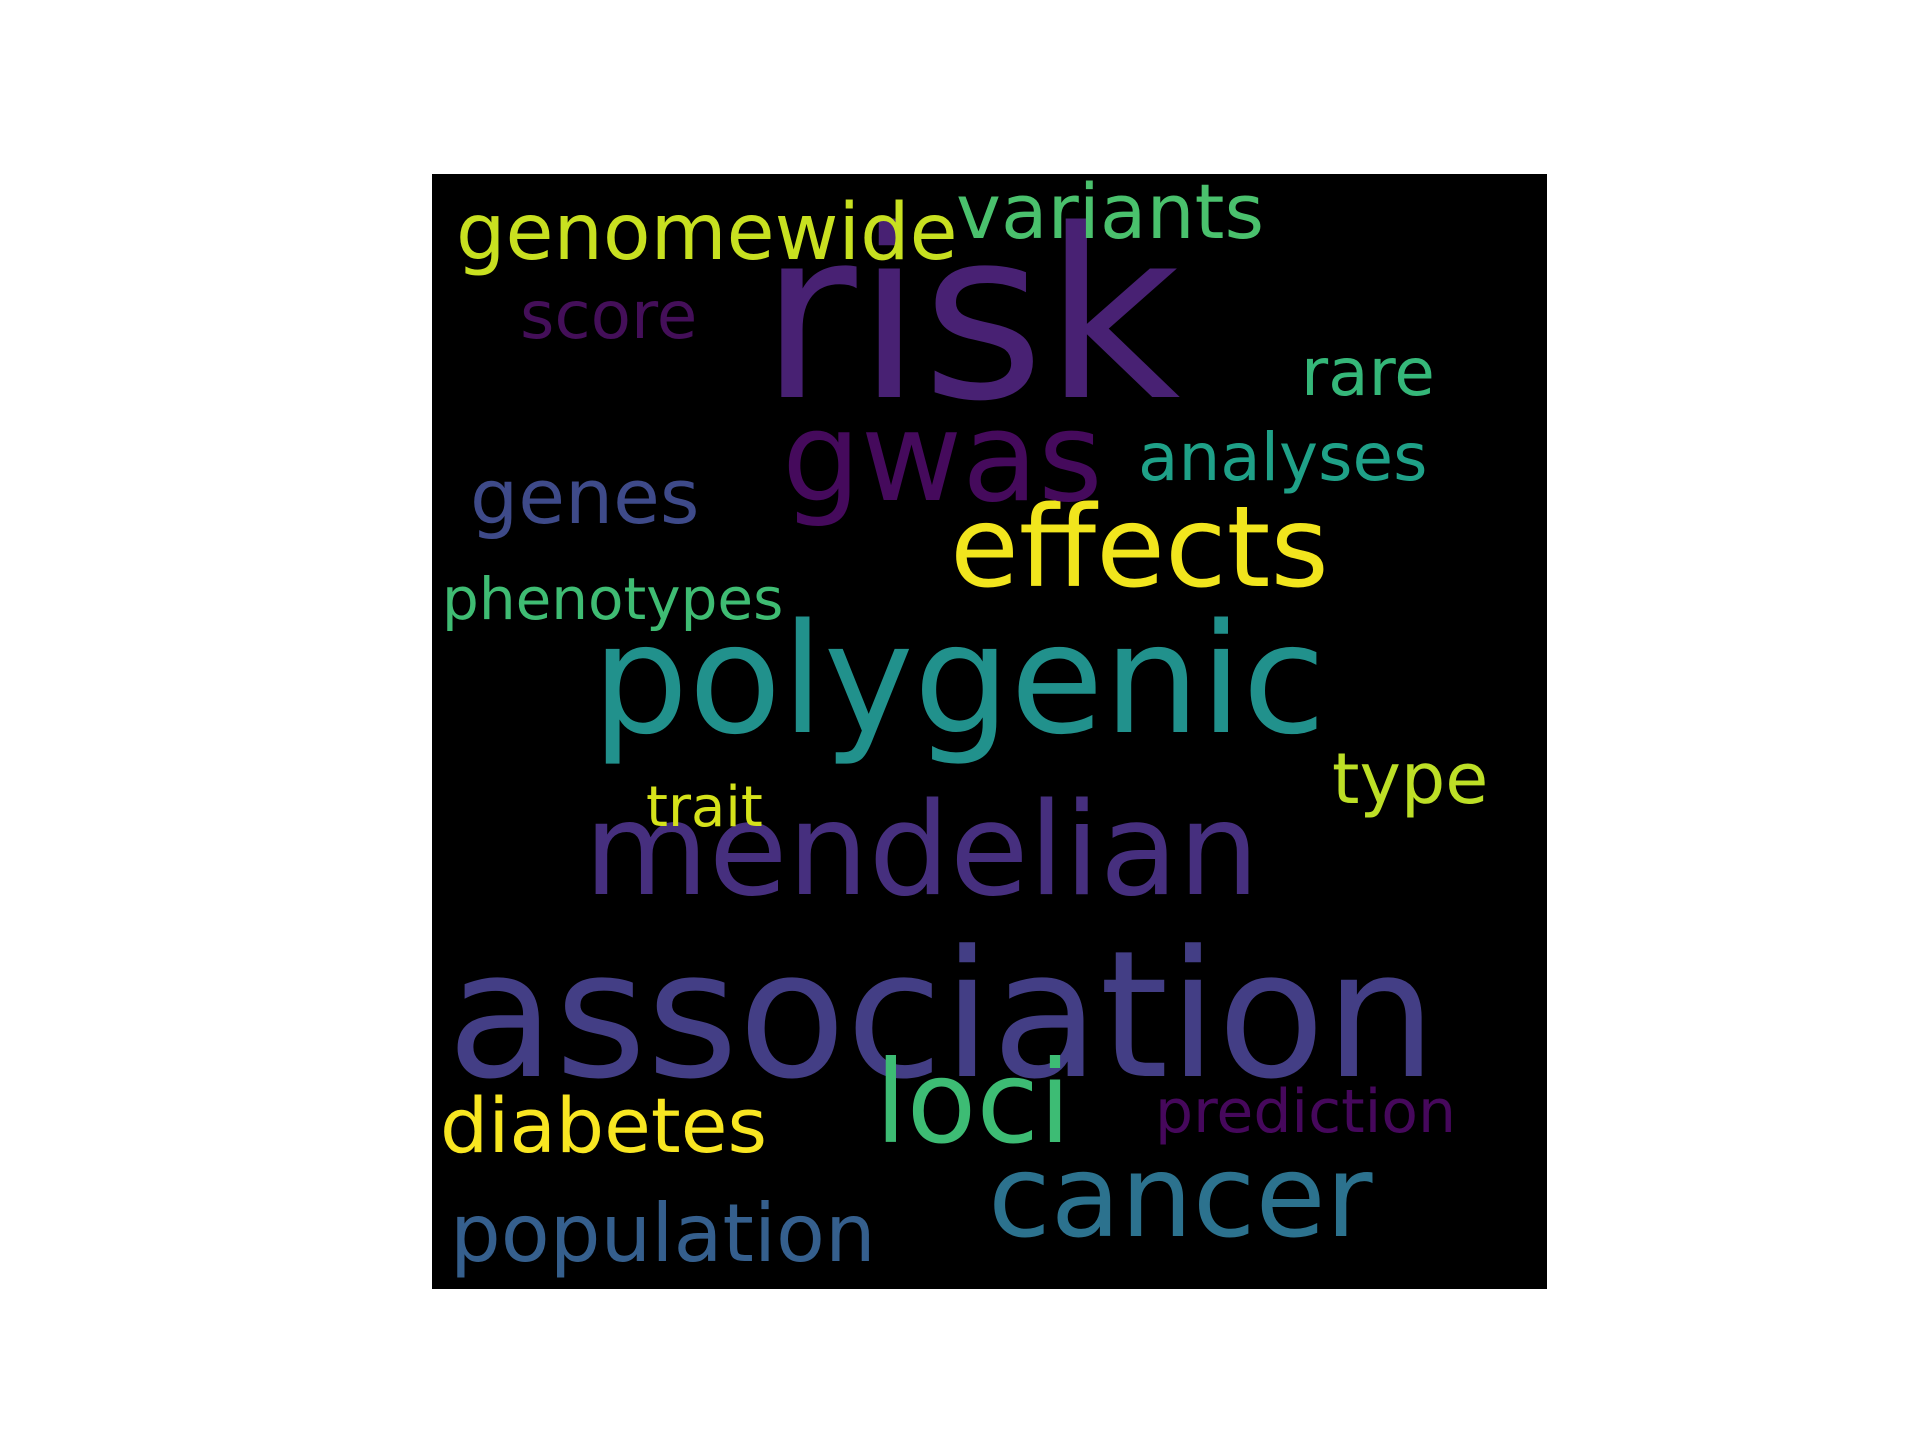  Describe the element at coordinates (585, 496) in the screenshot. I see `word-genes: genes` at that location.